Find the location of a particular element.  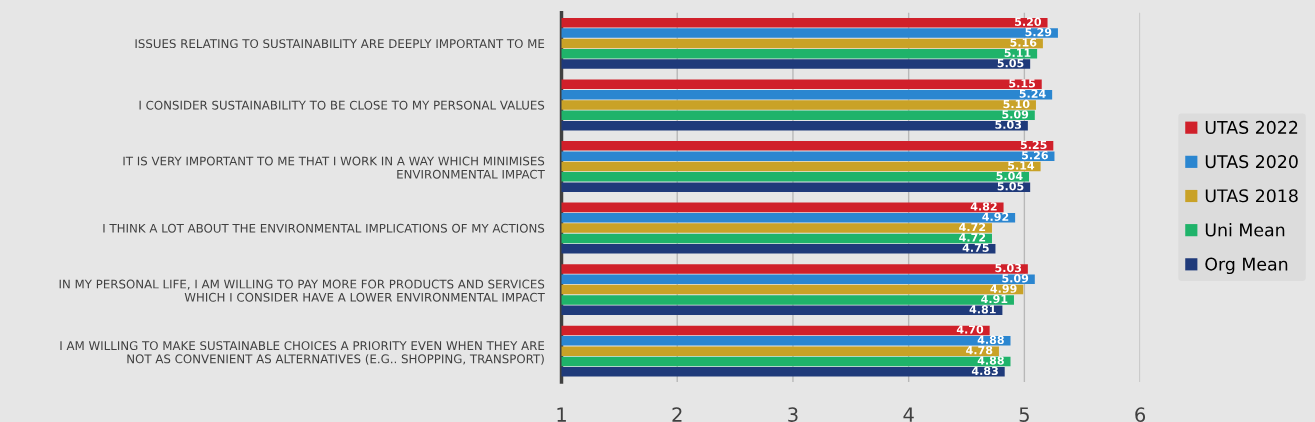

legend-label: UTAS 2020 is located at coordinates (1251, 162).